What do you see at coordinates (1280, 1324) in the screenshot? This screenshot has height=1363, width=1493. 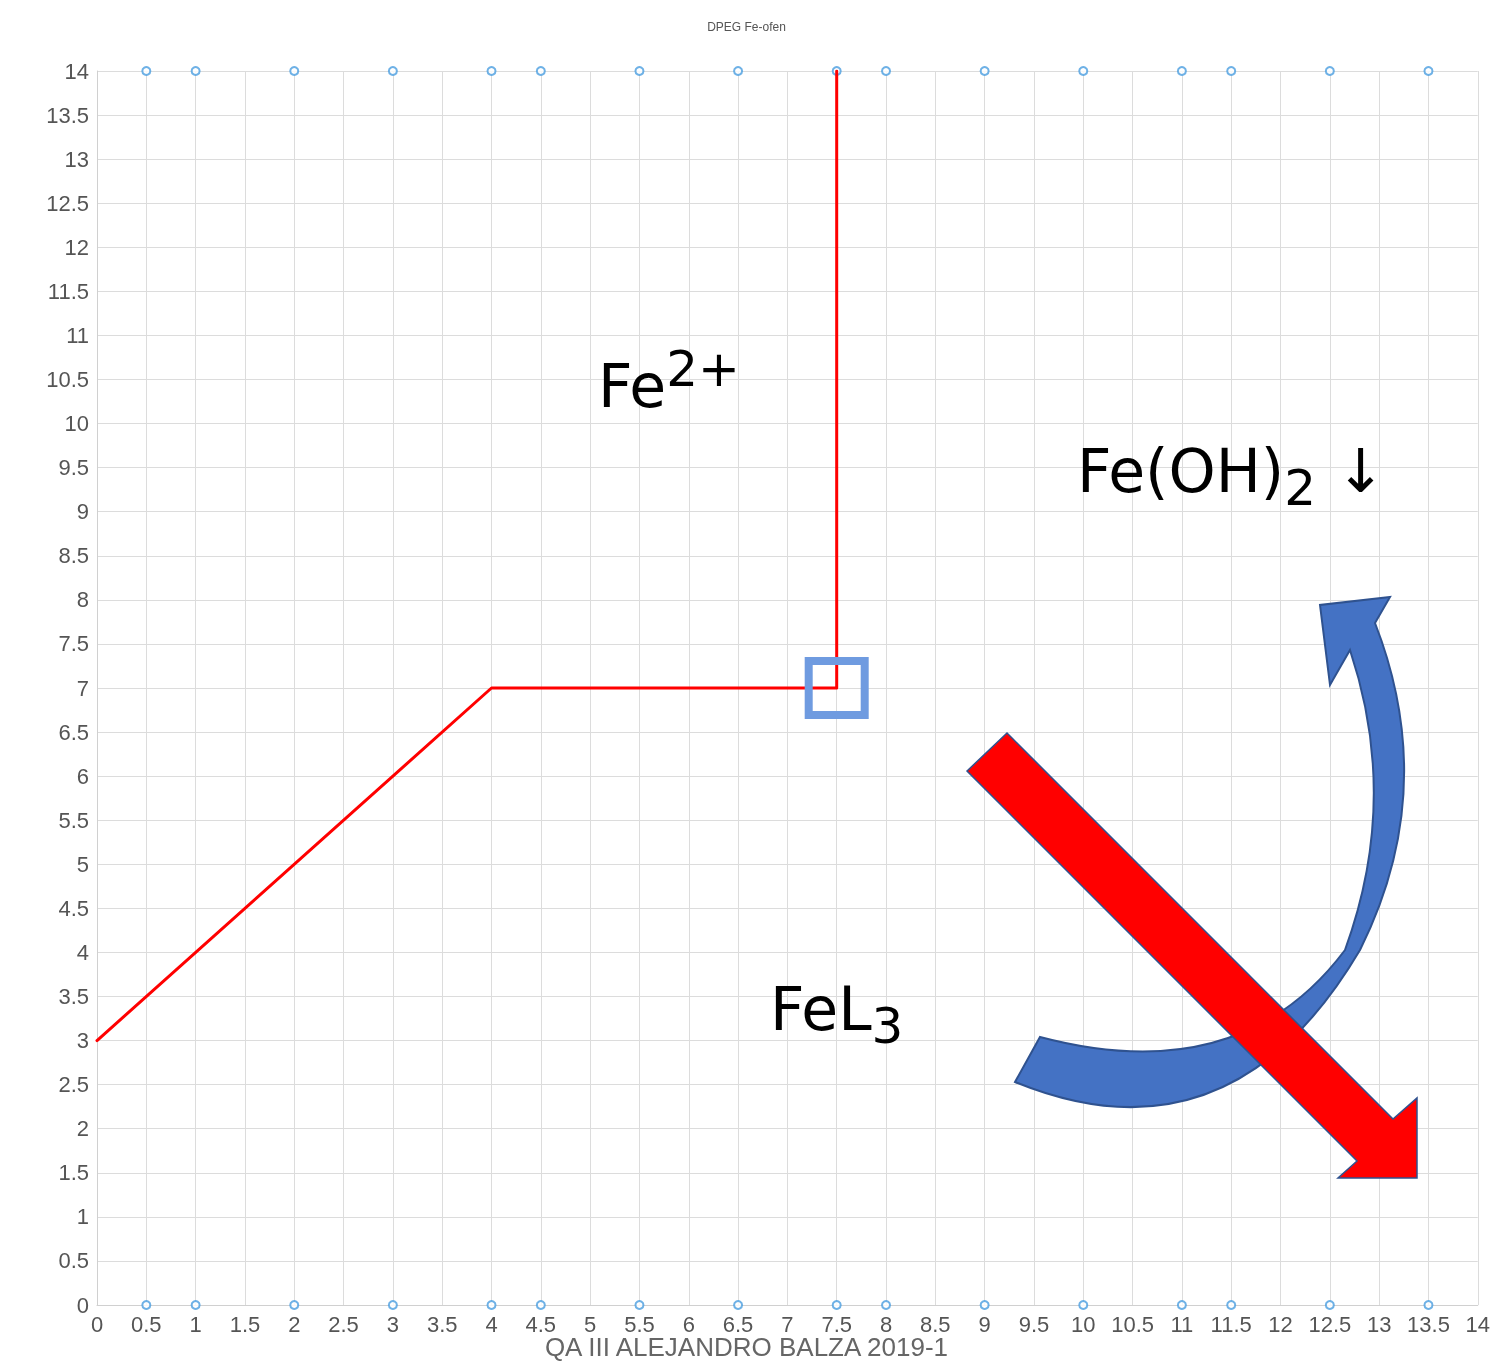 I see `x-tick-label: 12` at bounding box center [1280, 1324].